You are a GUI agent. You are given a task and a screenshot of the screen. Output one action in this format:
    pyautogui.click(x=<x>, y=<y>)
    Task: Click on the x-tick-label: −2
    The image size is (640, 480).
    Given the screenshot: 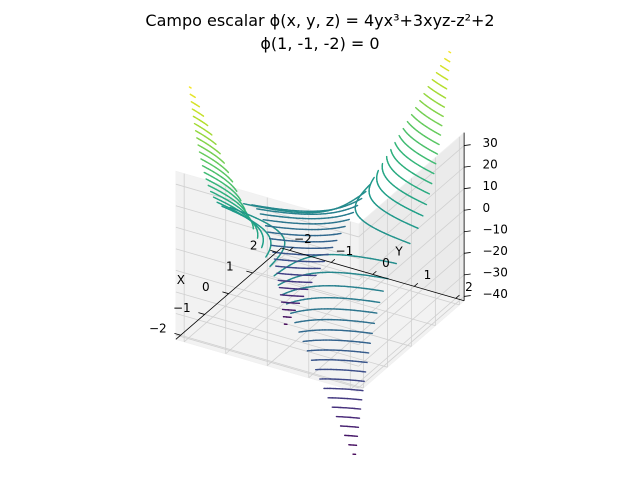 What is the action you would take?
    pyautogui.click(x=158, y=329)
    